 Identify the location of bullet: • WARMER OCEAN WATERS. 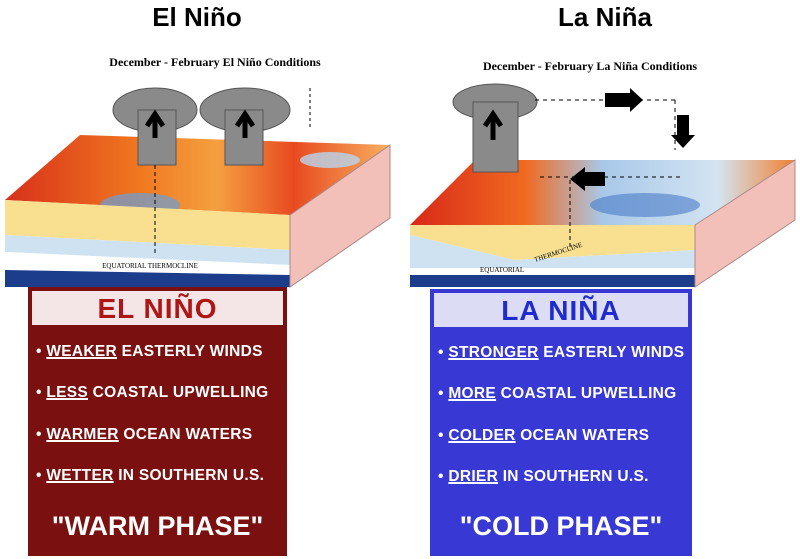
(144, 434).